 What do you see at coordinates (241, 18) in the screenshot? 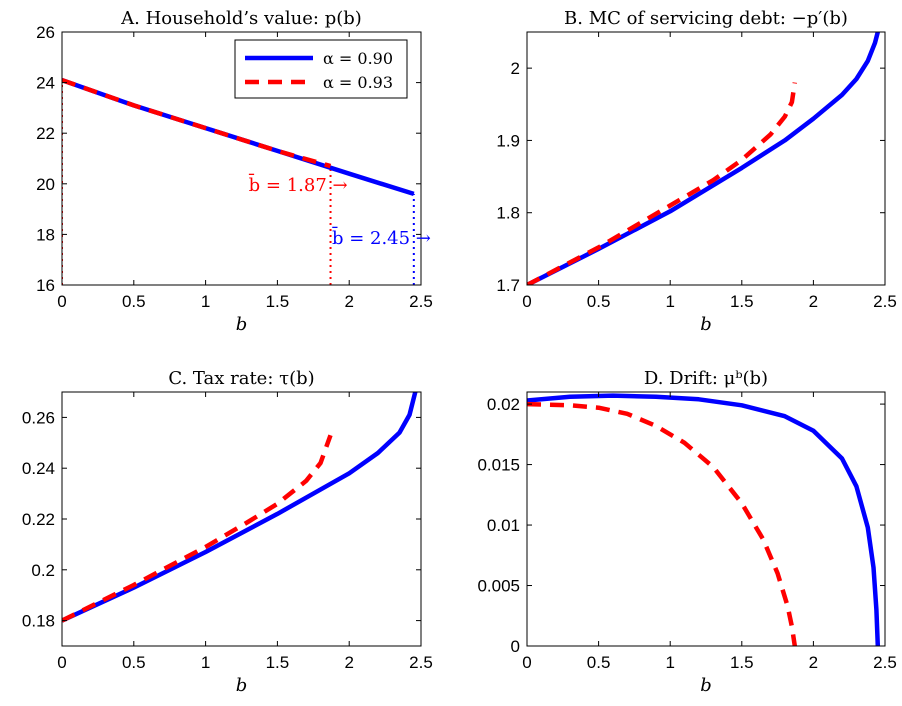
I see `panel-title: A. Household’s value: p(b)` at bounding box center [241, 18].